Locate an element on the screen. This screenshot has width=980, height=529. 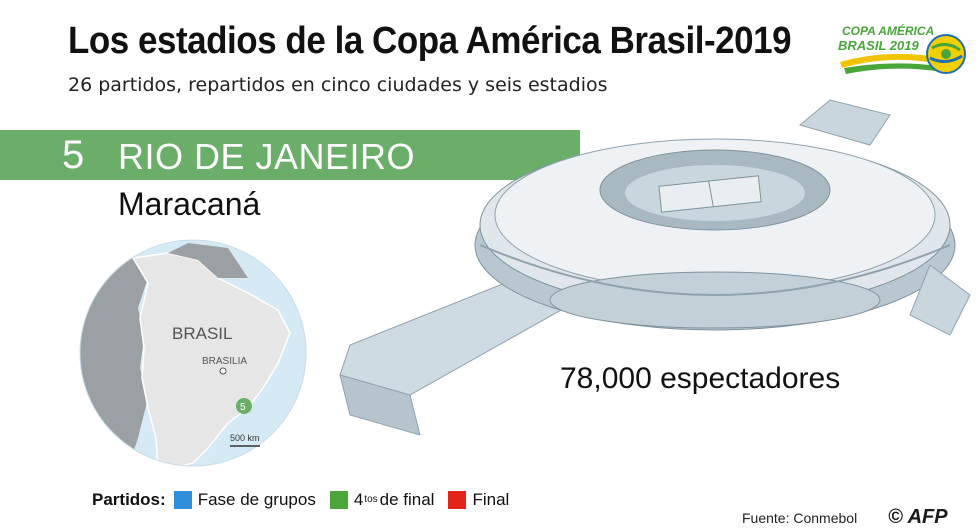
legend-item-quarter-final: 4 tos de final is located at coordinates (382, 500).